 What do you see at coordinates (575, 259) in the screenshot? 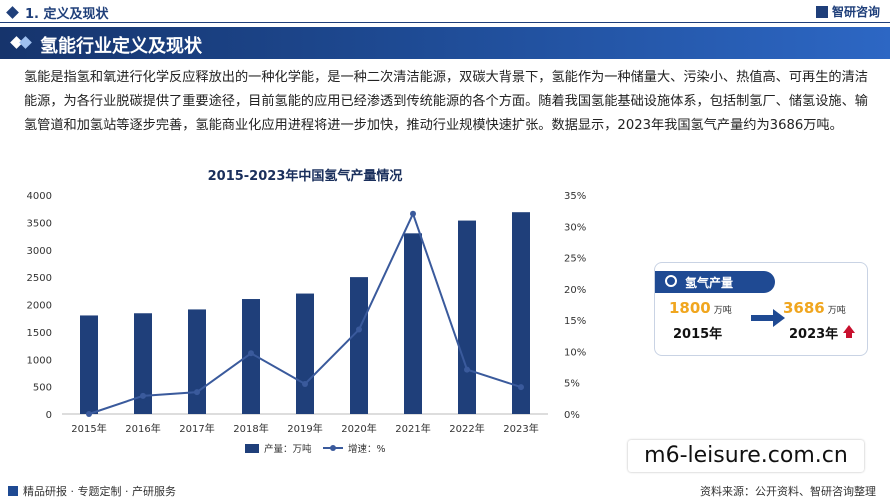
I see `y-right-tick-label: 25%` at bounding box center [575, 259].